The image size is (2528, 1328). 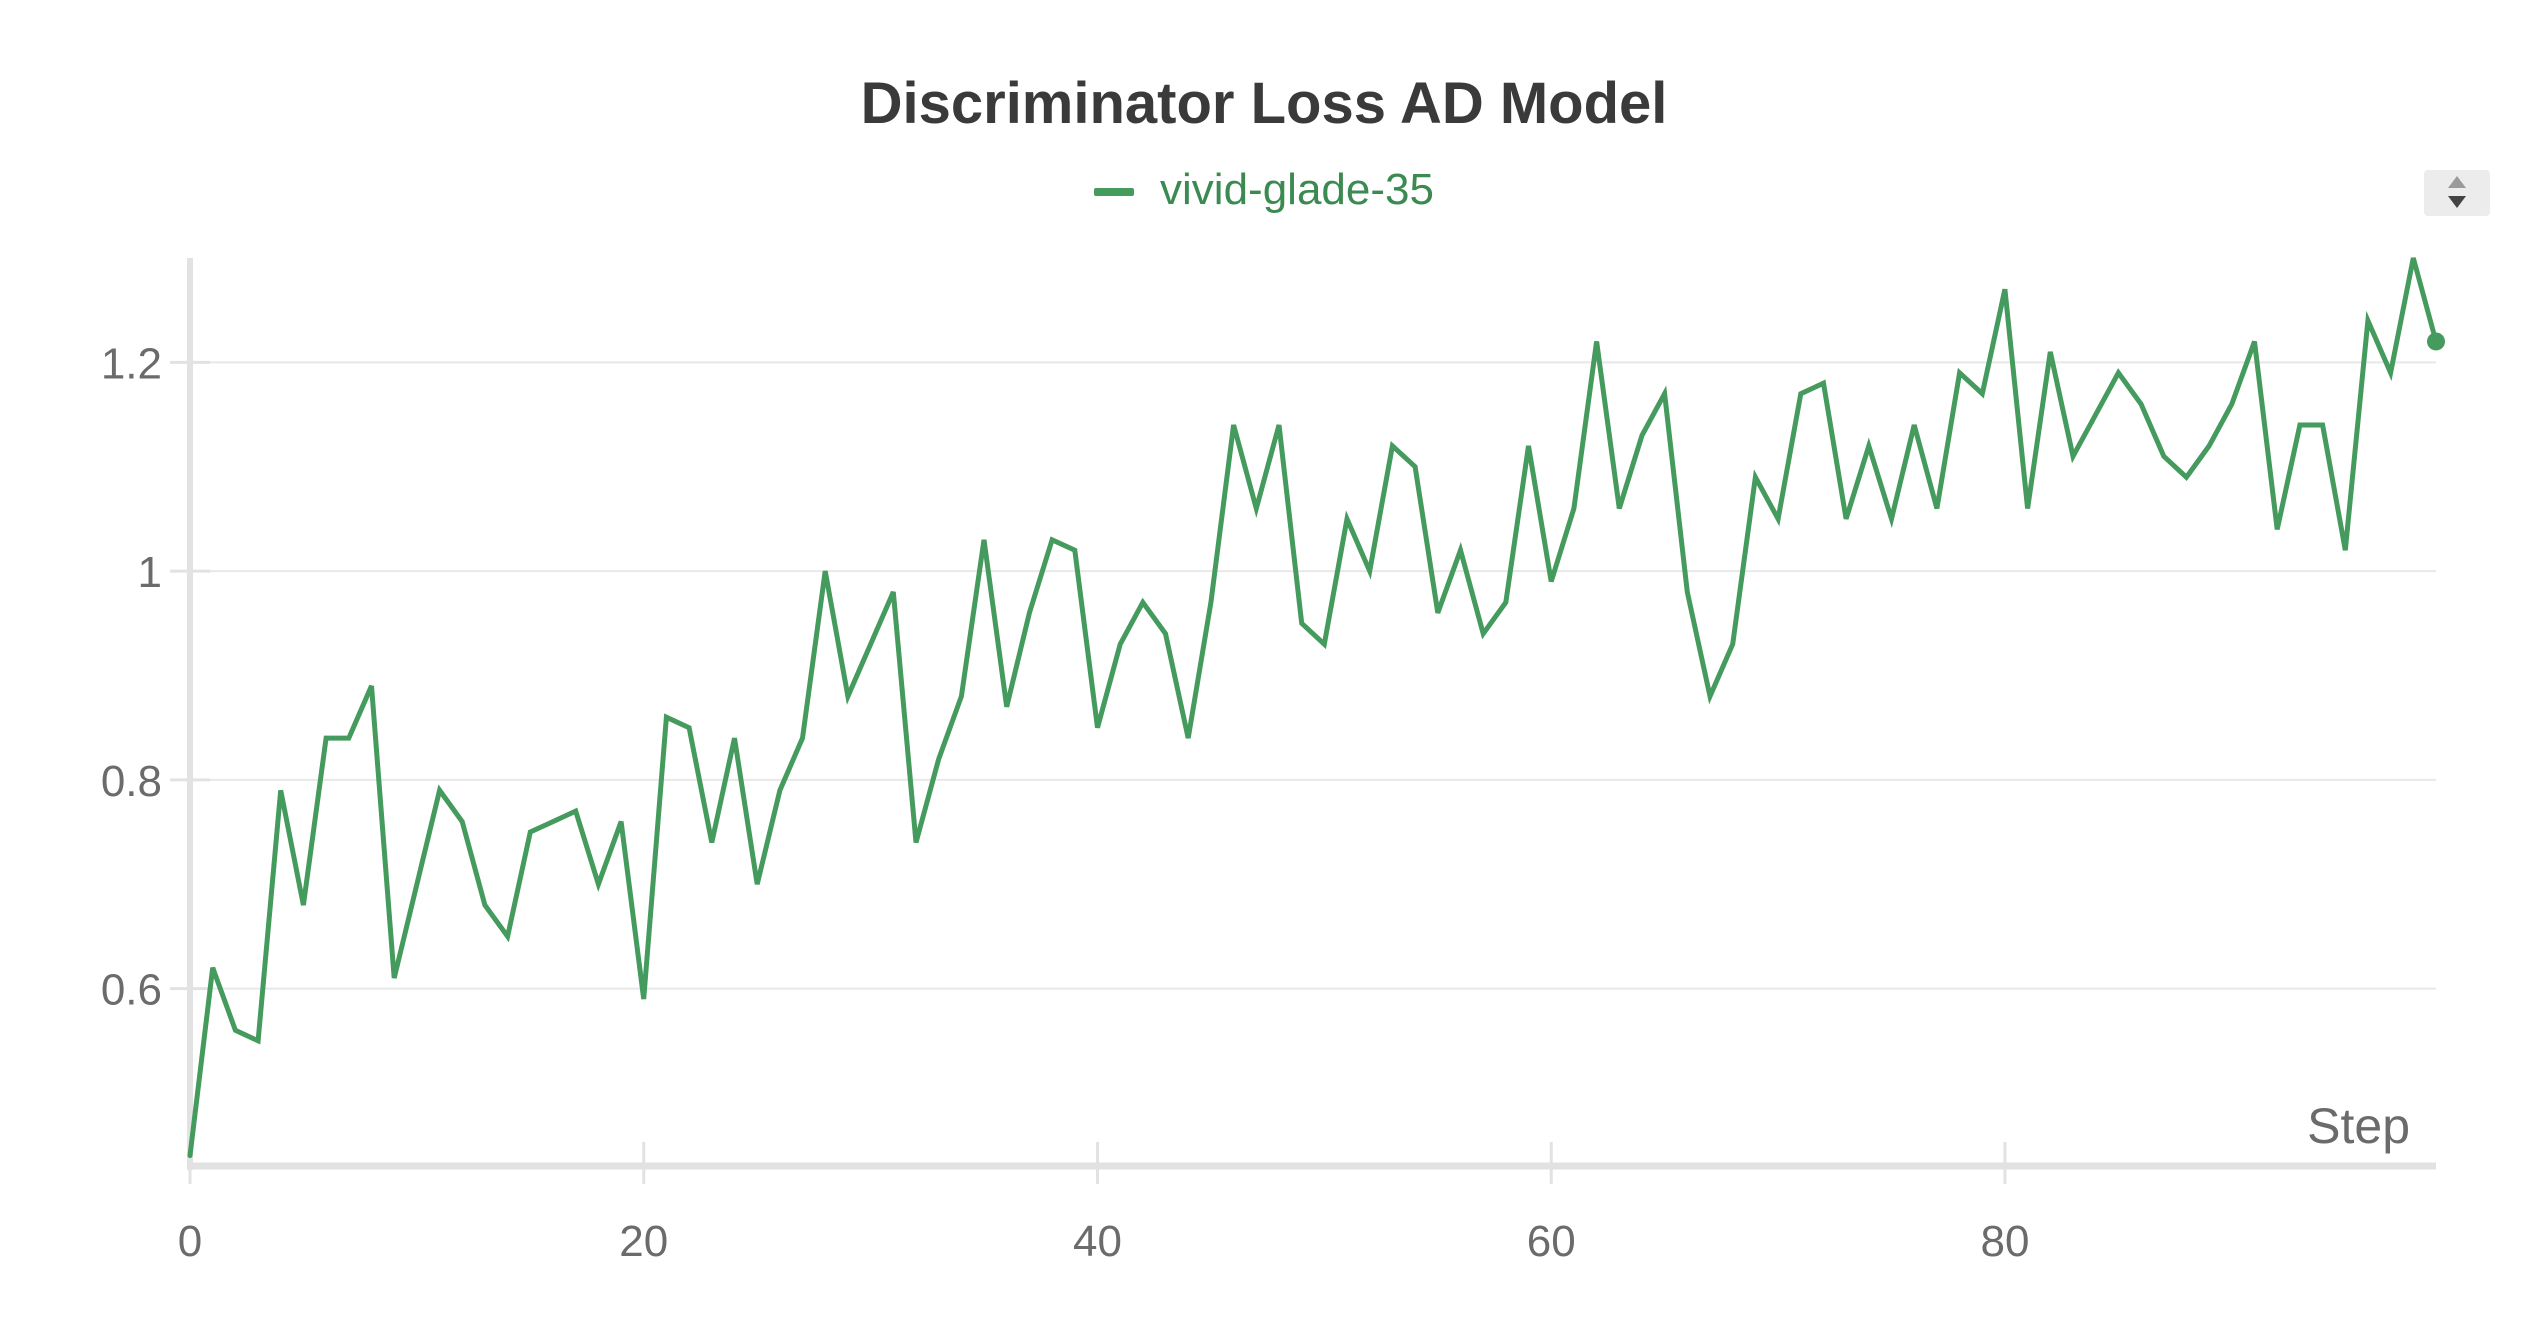 What do you see at coordinates (1097, 1241) in the screenshot?
I see `x-tick-label: 40` at bounding box center [1097, 1241].